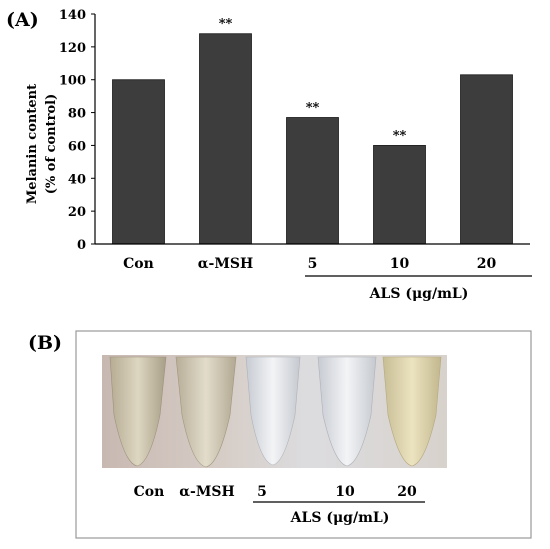 This screenshot has height=549, width=550. What do you see at coordinates (206, 412) in the screenshot?
I see `tube-alpha-msh` at bounding box center [206, 412].